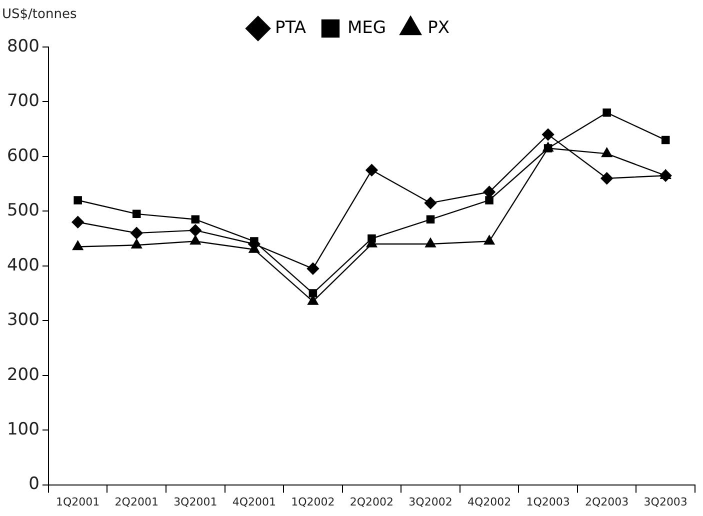  Describe the element at coordinates (23, 265) in the screenshot. I see `y-tick-label: 400` at that location.